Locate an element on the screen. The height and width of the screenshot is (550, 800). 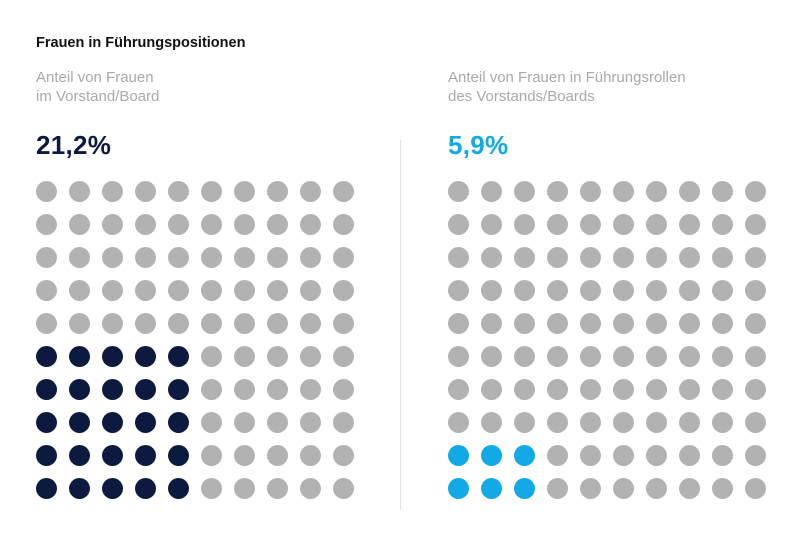
panel-value-leadership: 5,9% is located at coordinates (478, 145).